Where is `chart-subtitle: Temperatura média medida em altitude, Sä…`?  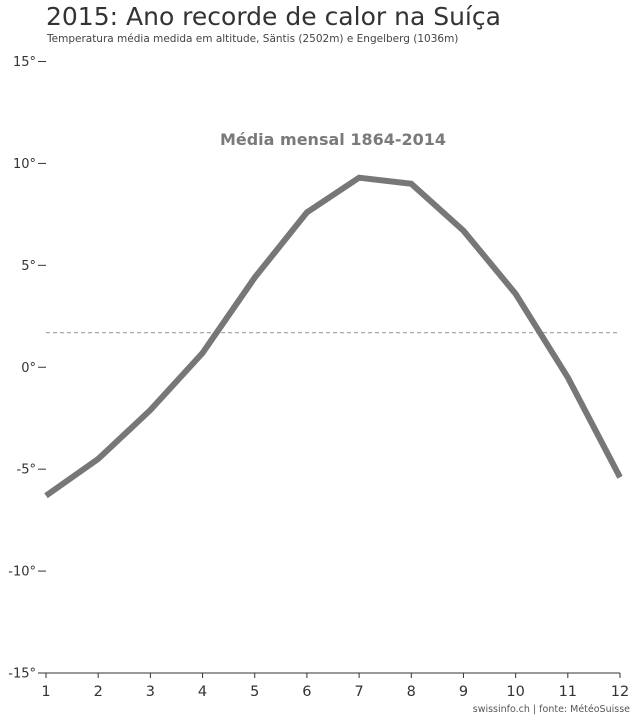
chart-subtitle: Temperatura média medida em altitude, Sä… is located at coordinates (253, 39).